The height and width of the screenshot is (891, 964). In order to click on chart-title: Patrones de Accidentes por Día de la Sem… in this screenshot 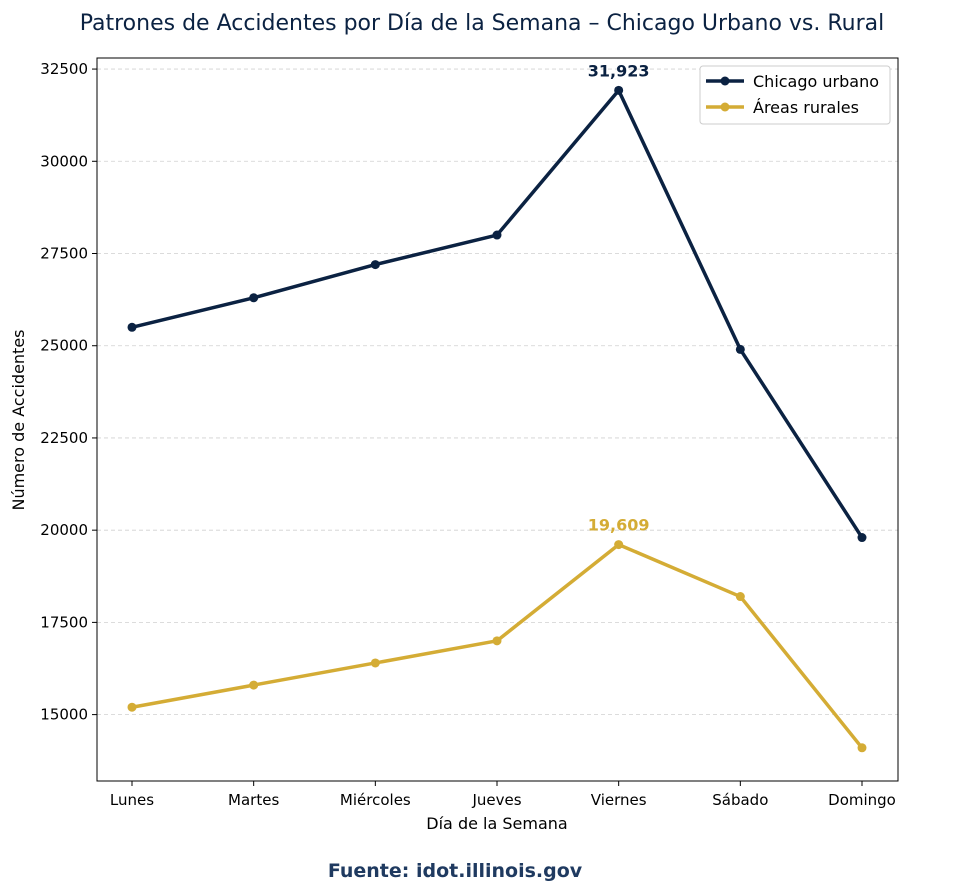, I will do `click(482, 23)`.